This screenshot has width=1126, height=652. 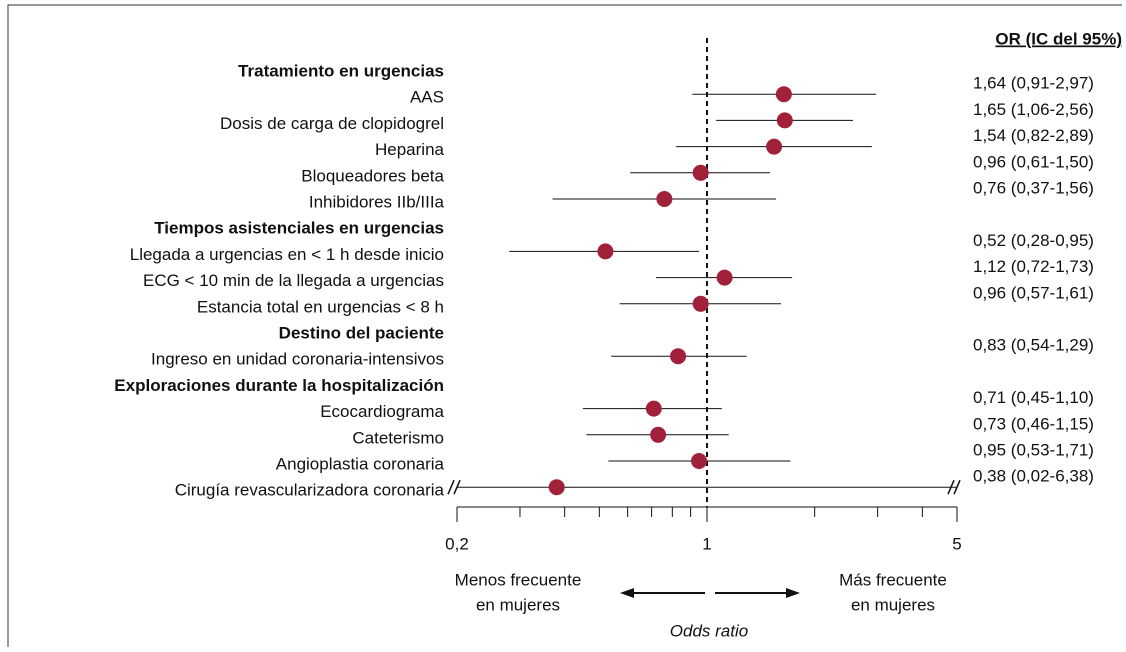 What do you see at coordinates (382, 411) in the screenshot?
I see `row-label: Ecocardiograma` at bounding box center [382, 411].